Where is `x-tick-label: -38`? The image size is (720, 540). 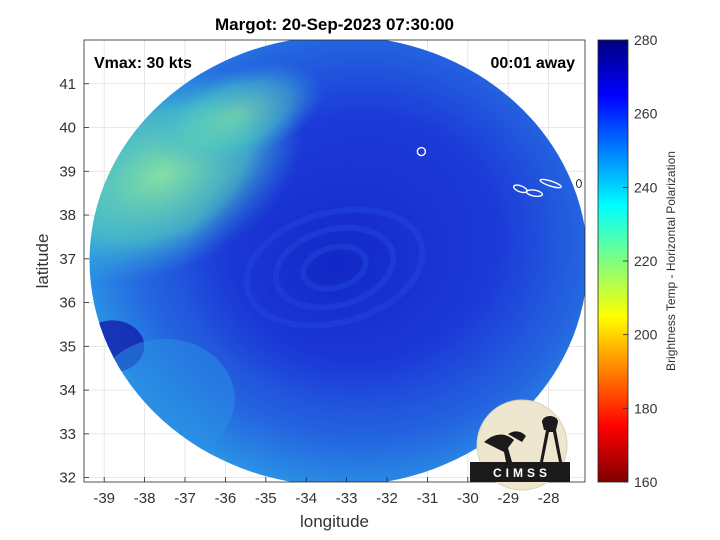 x-tick-label: -38 is located at coordinates (145, 498).